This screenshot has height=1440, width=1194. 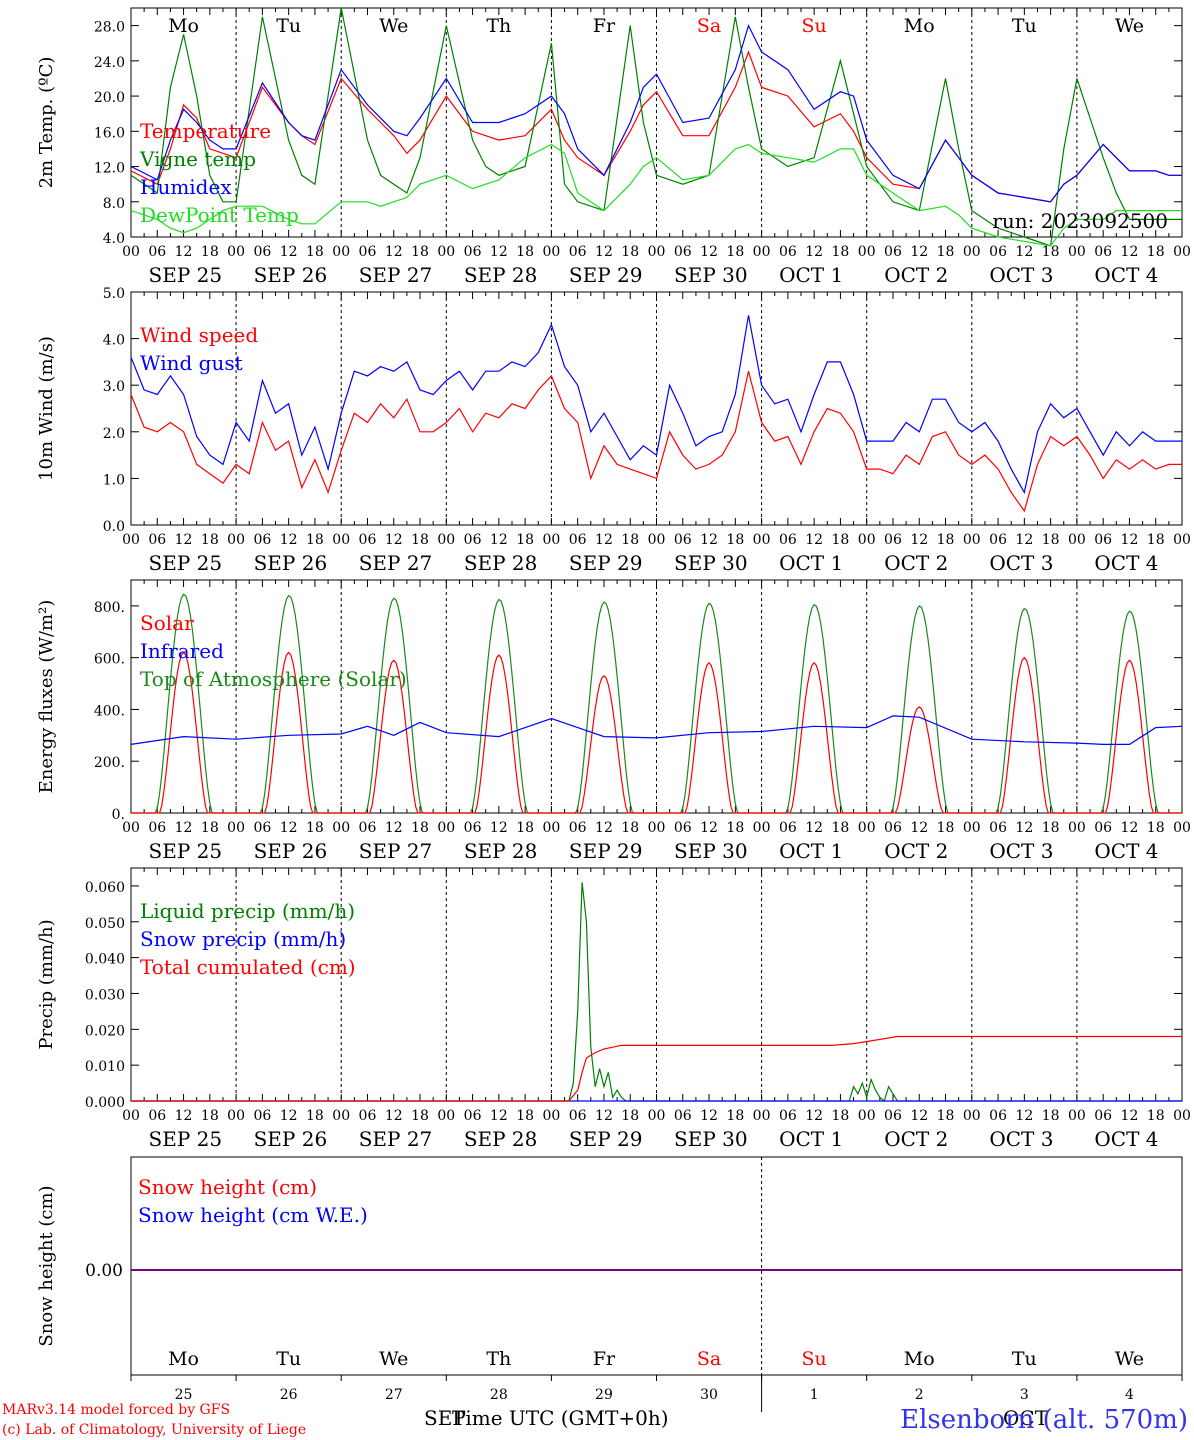 I want to click on series-green-line, so click(x=656, y=127).